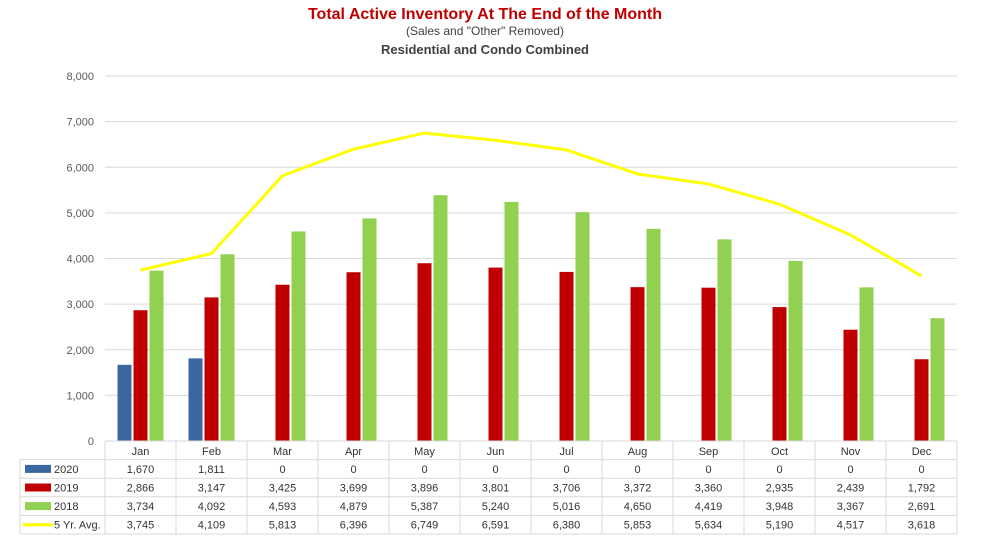 The width and height of the screenshot is (981, 551). Describe the element at coordinates (638, 489) in the screenshot. I see `table-cell: 3,372` at that location.